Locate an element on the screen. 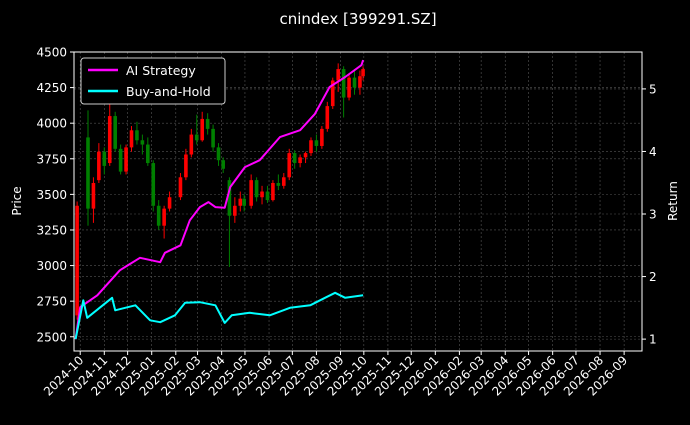 This screenshot has width=690, height=425. y-axis-right: 1 2 3 4 5 is located at coordinates (649, 214).